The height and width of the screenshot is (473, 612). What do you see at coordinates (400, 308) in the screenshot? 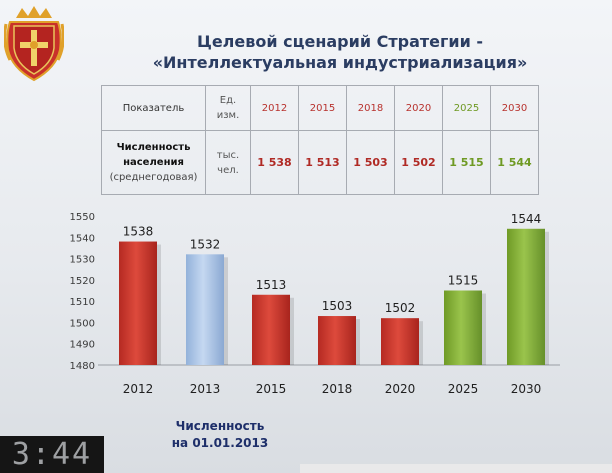
I see `data-label: 1502` at bounding box center [400, 308].